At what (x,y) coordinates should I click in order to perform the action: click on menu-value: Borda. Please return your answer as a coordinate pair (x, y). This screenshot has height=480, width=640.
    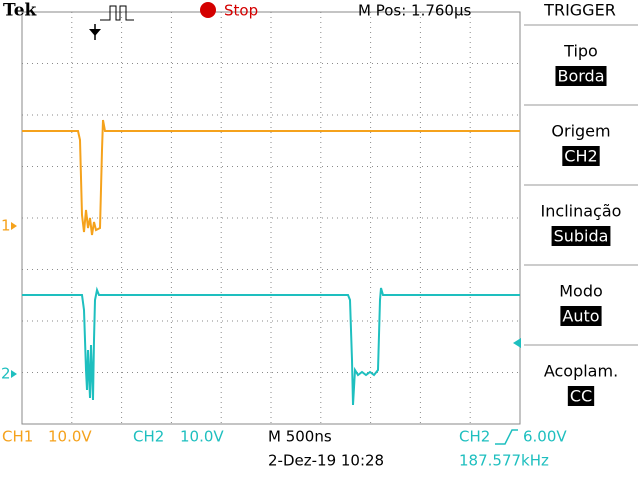
    Looking at the image, I should click on (580, 76).